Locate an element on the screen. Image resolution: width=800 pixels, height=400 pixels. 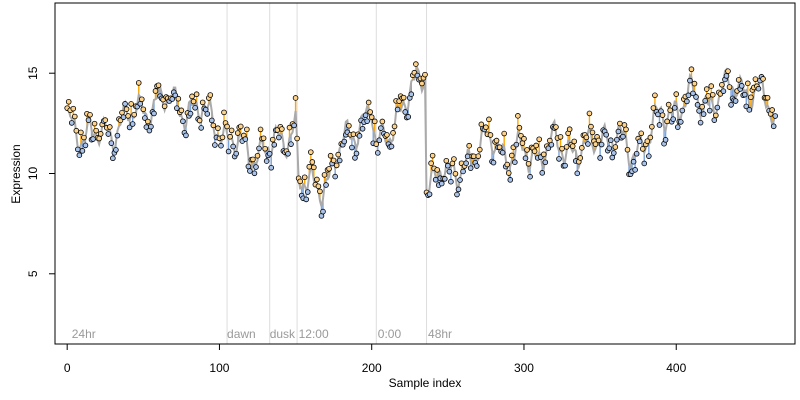
annotation-5: 48hr is located at coordinates (440, 334).